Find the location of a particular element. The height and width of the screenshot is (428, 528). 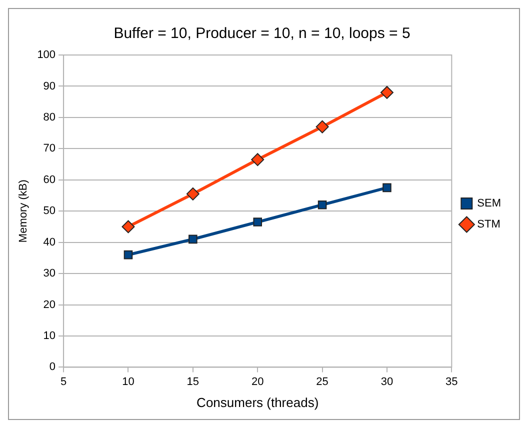

legend-label: SEM is located at coordinates (489, 204).